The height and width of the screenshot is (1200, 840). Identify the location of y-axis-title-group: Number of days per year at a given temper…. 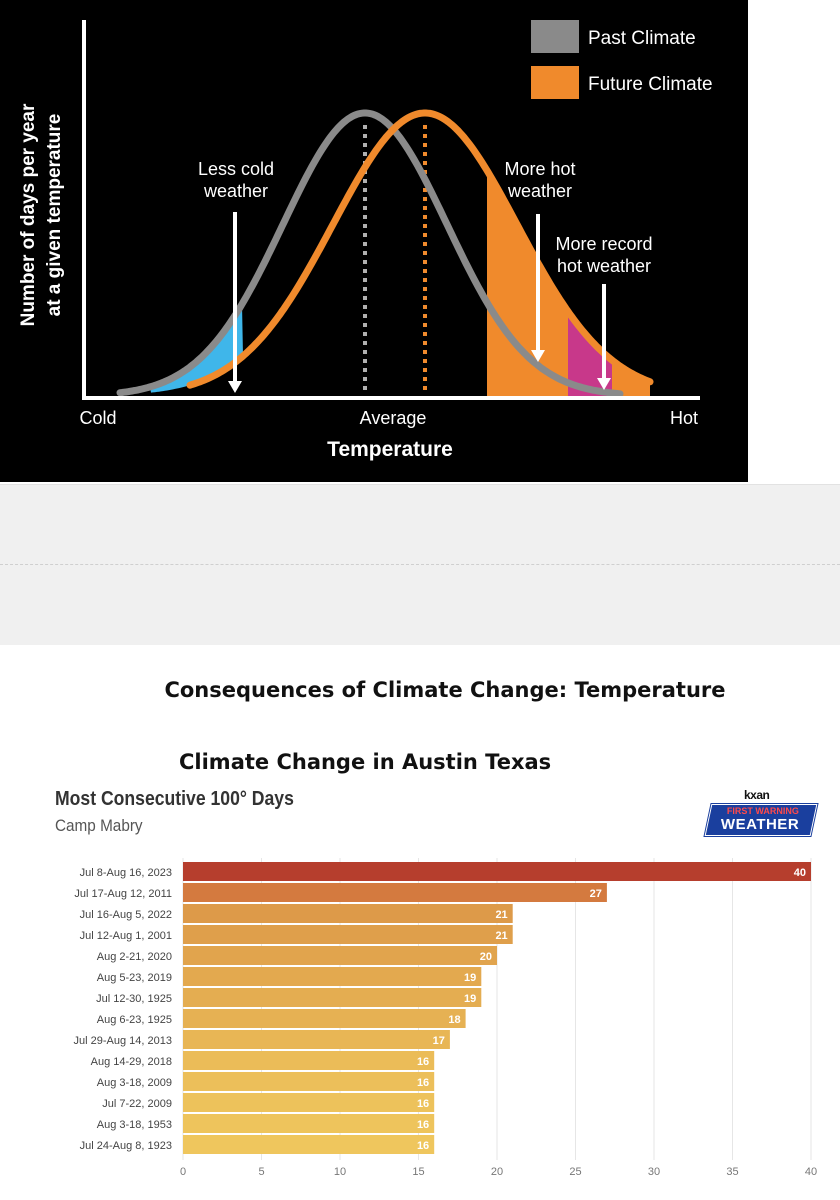
(41, 214).